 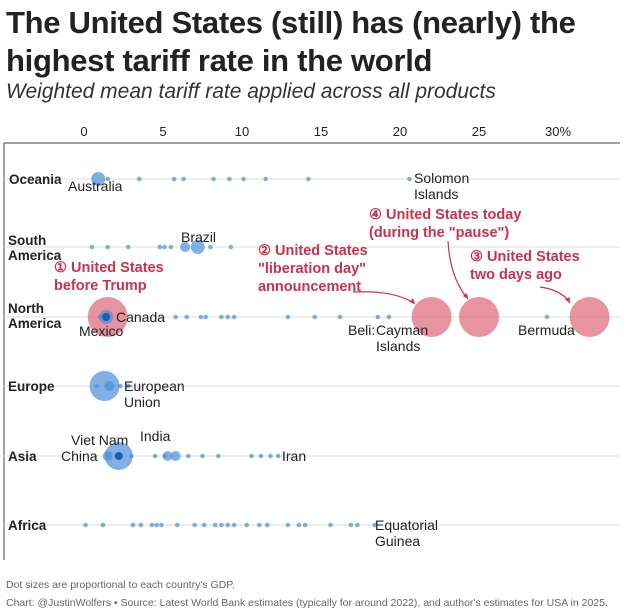 I want to click on country-label: European Union, so click(x=154, y=394).